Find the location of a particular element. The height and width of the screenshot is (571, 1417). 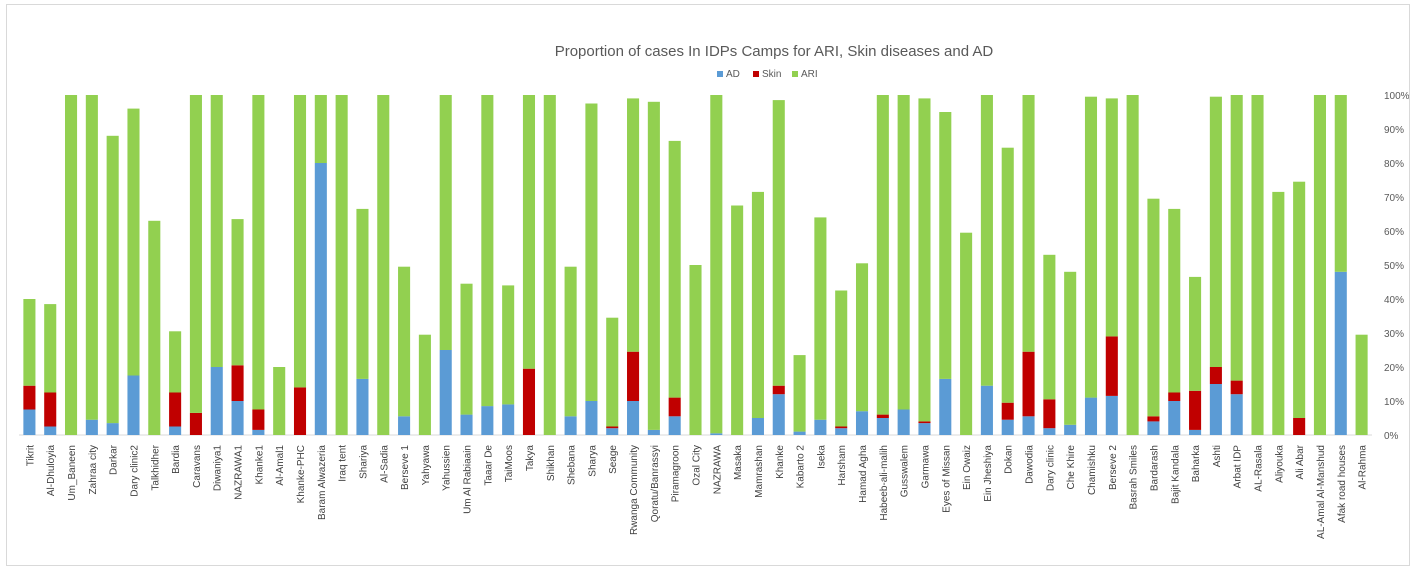

x-category-label: AL-Rasala is located at coordinates (1259, 468).